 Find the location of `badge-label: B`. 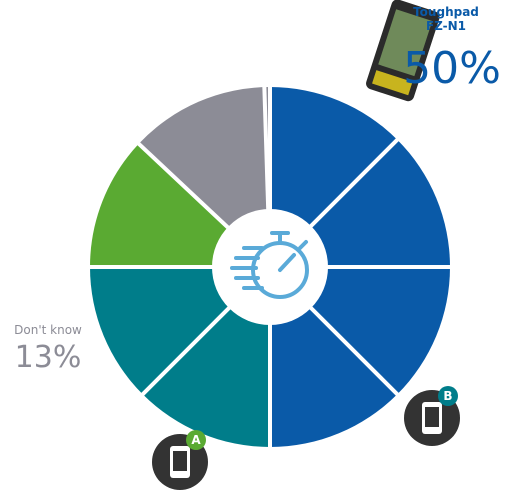

badge-label: B is located at coordinates (447, 396).